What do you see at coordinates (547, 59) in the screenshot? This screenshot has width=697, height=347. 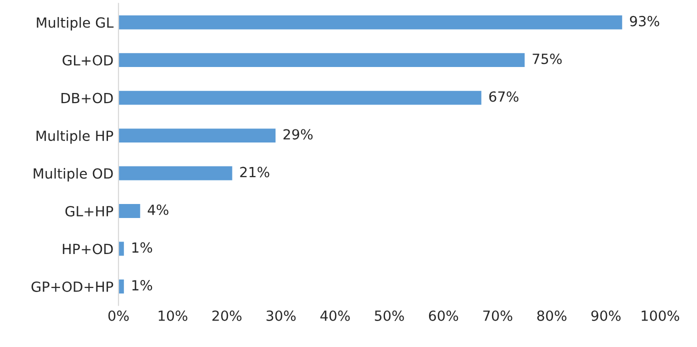 I see `data-label: 75%` at bounding box center [547, 59].